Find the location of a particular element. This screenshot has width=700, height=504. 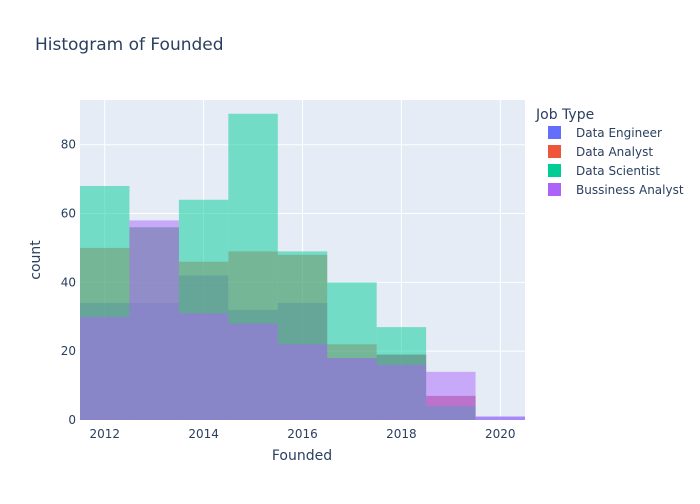

y-tick-label: 40 is located at coordinates (68, 282).